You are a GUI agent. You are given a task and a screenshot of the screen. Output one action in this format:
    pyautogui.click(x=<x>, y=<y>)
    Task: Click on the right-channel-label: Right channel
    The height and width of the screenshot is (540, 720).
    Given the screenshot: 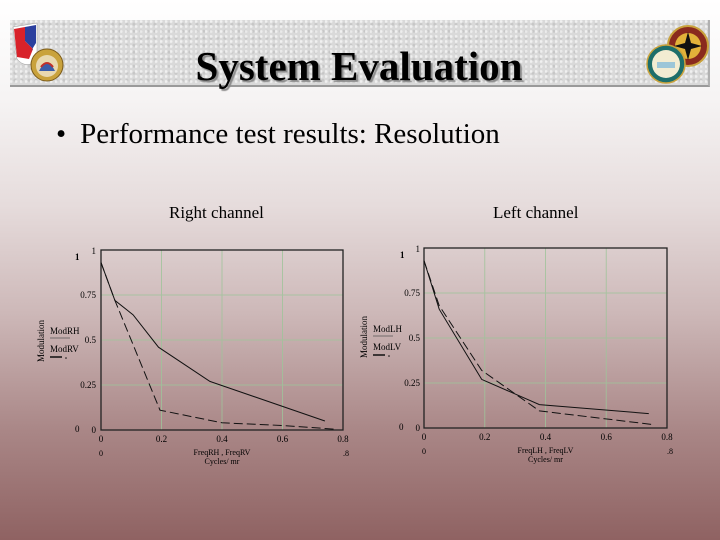 What is the action you would take?
    pyautogui.click(x=216, y=212)
    